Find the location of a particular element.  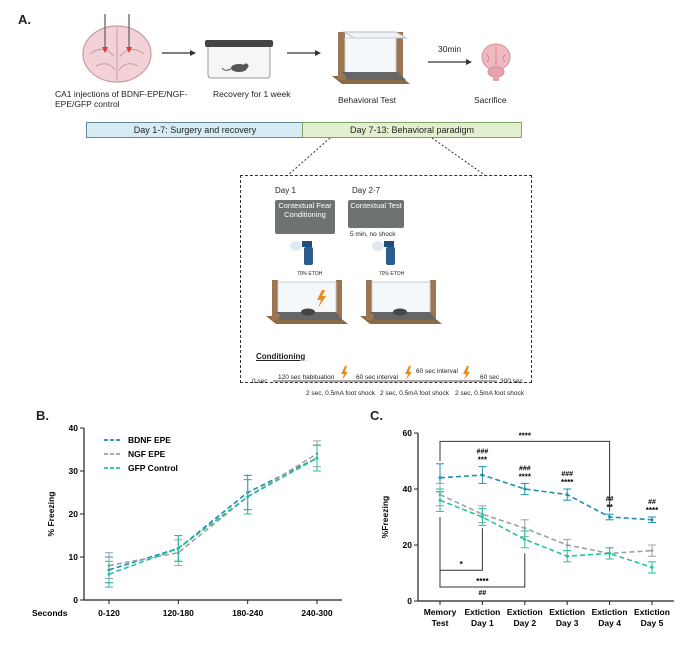

panel-c-label: C. is located at coordinates (376, 415).